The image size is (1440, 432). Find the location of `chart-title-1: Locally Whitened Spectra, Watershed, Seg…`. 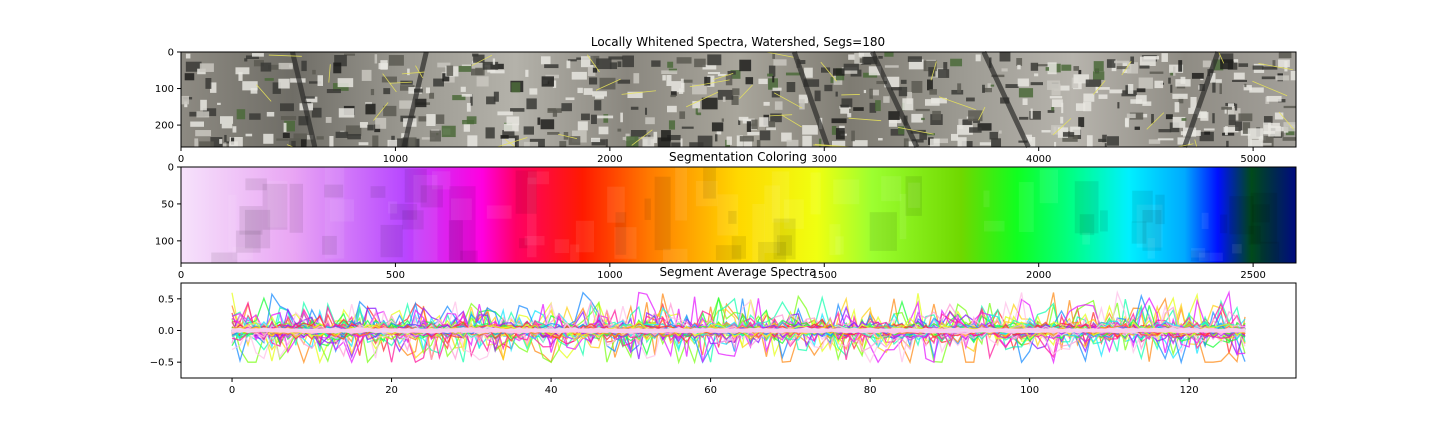

chart-title-1: Locally Whitened Spectra, Watershed, Seg… is located at coordinates (738, 42).